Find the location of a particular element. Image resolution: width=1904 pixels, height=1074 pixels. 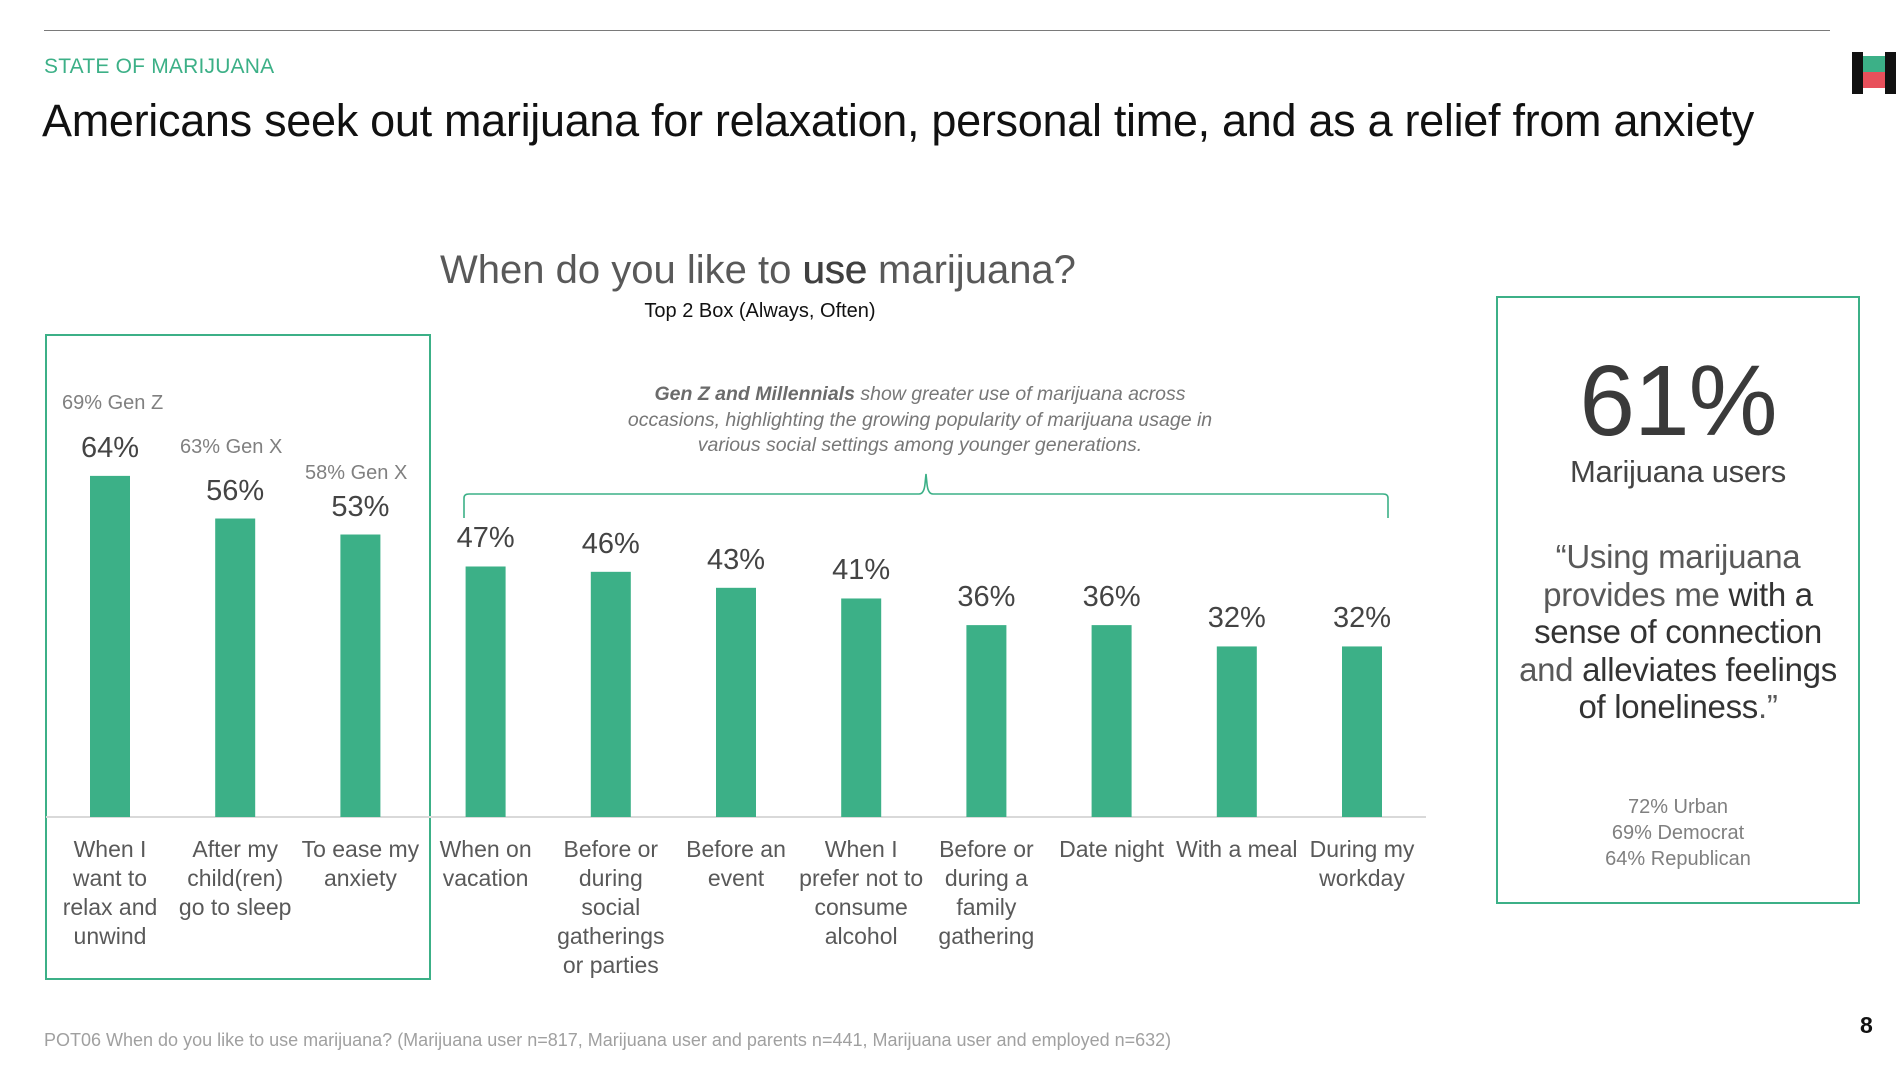

chart-question: When do you like to use marijuana? is located at coordinates (758, 270).